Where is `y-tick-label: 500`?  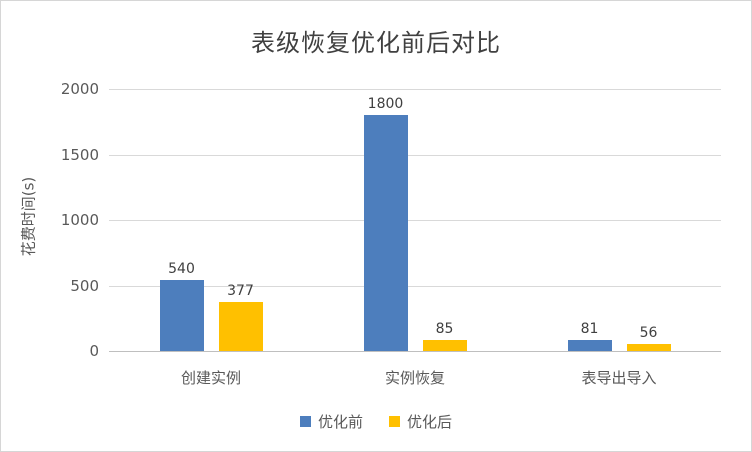 y-tick-label: 500 is located at coordinates (84, 285).